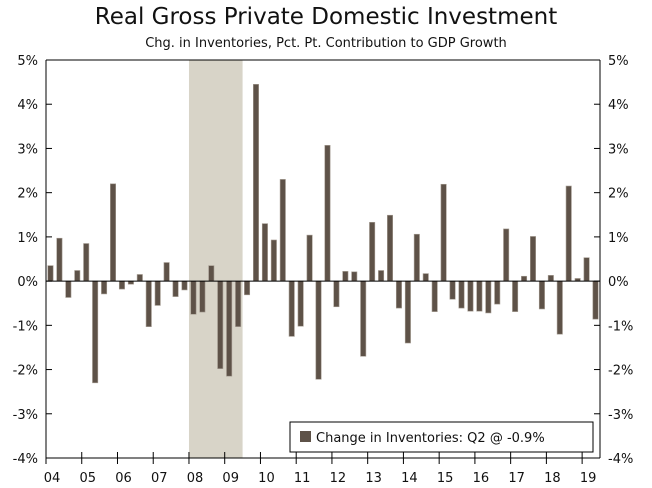  What do you see at coordinates (445, 478) in the screenshot?
I see `x-tick-label: 15` at bounding box center [445, 478].